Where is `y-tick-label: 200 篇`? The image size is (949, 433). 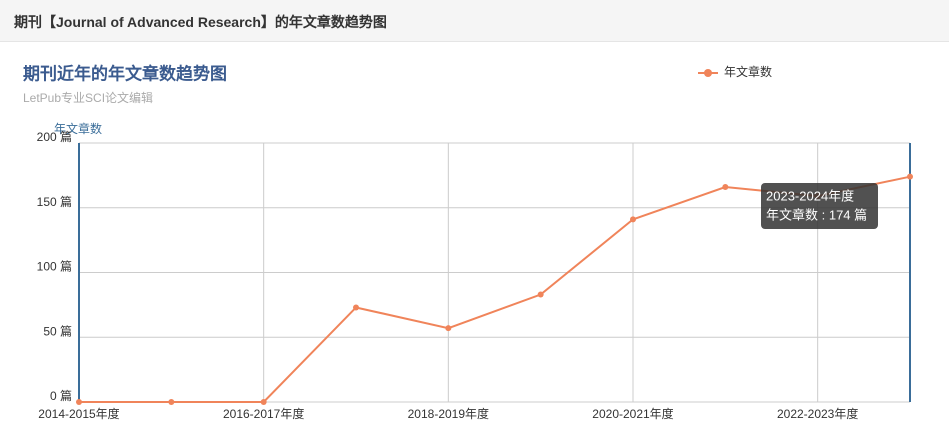 y-tick-label: 200 篇 is located at coordinates (54, 136).